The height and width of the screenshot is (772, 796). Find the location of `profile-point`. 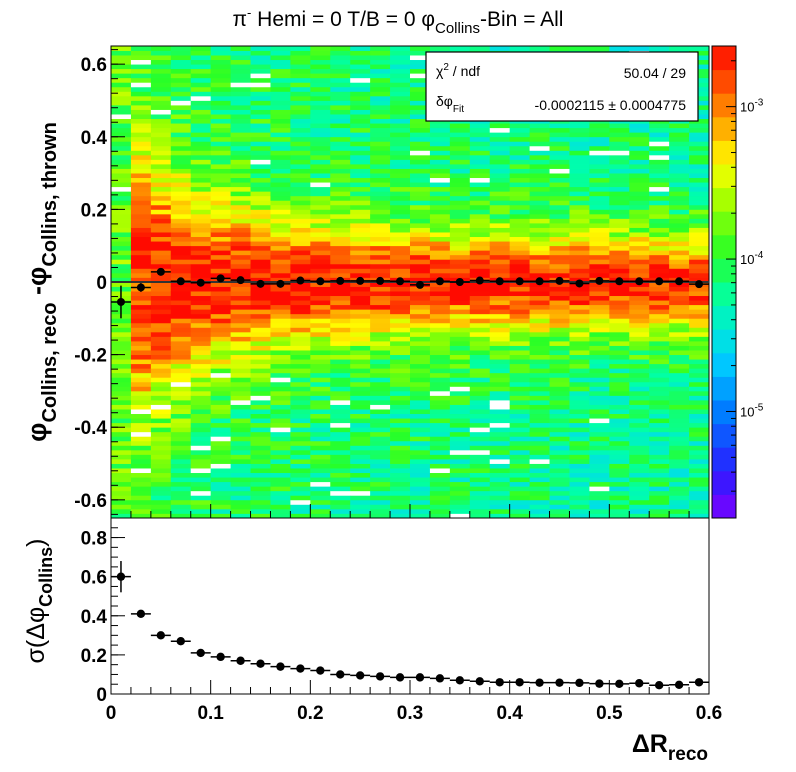

profile-point is located at coordinates (120, 301).